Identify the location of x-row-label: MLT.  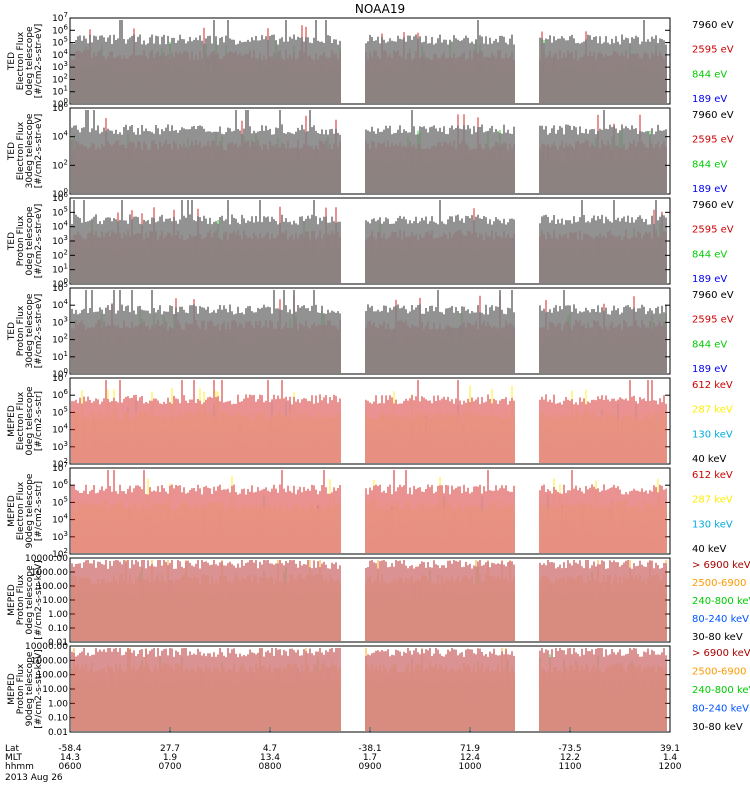
(14, 758).